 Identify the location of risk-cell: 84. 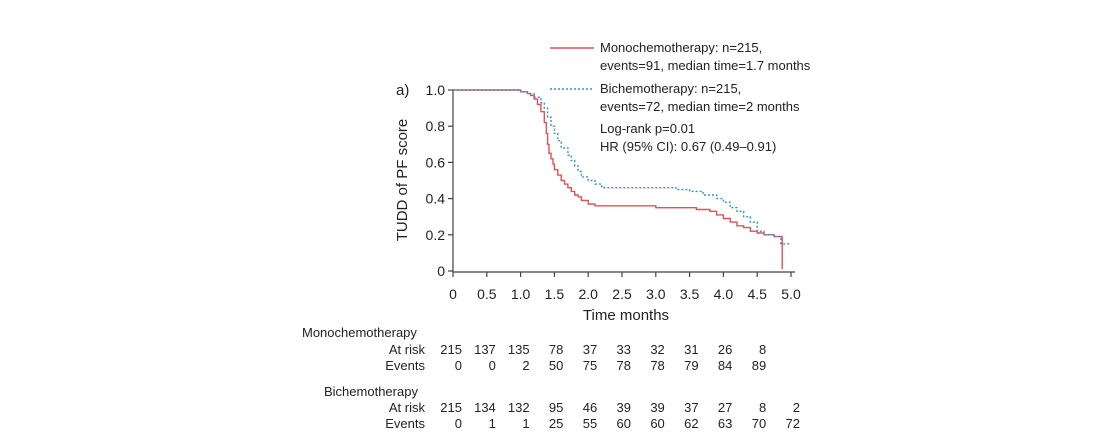
(725, 365).